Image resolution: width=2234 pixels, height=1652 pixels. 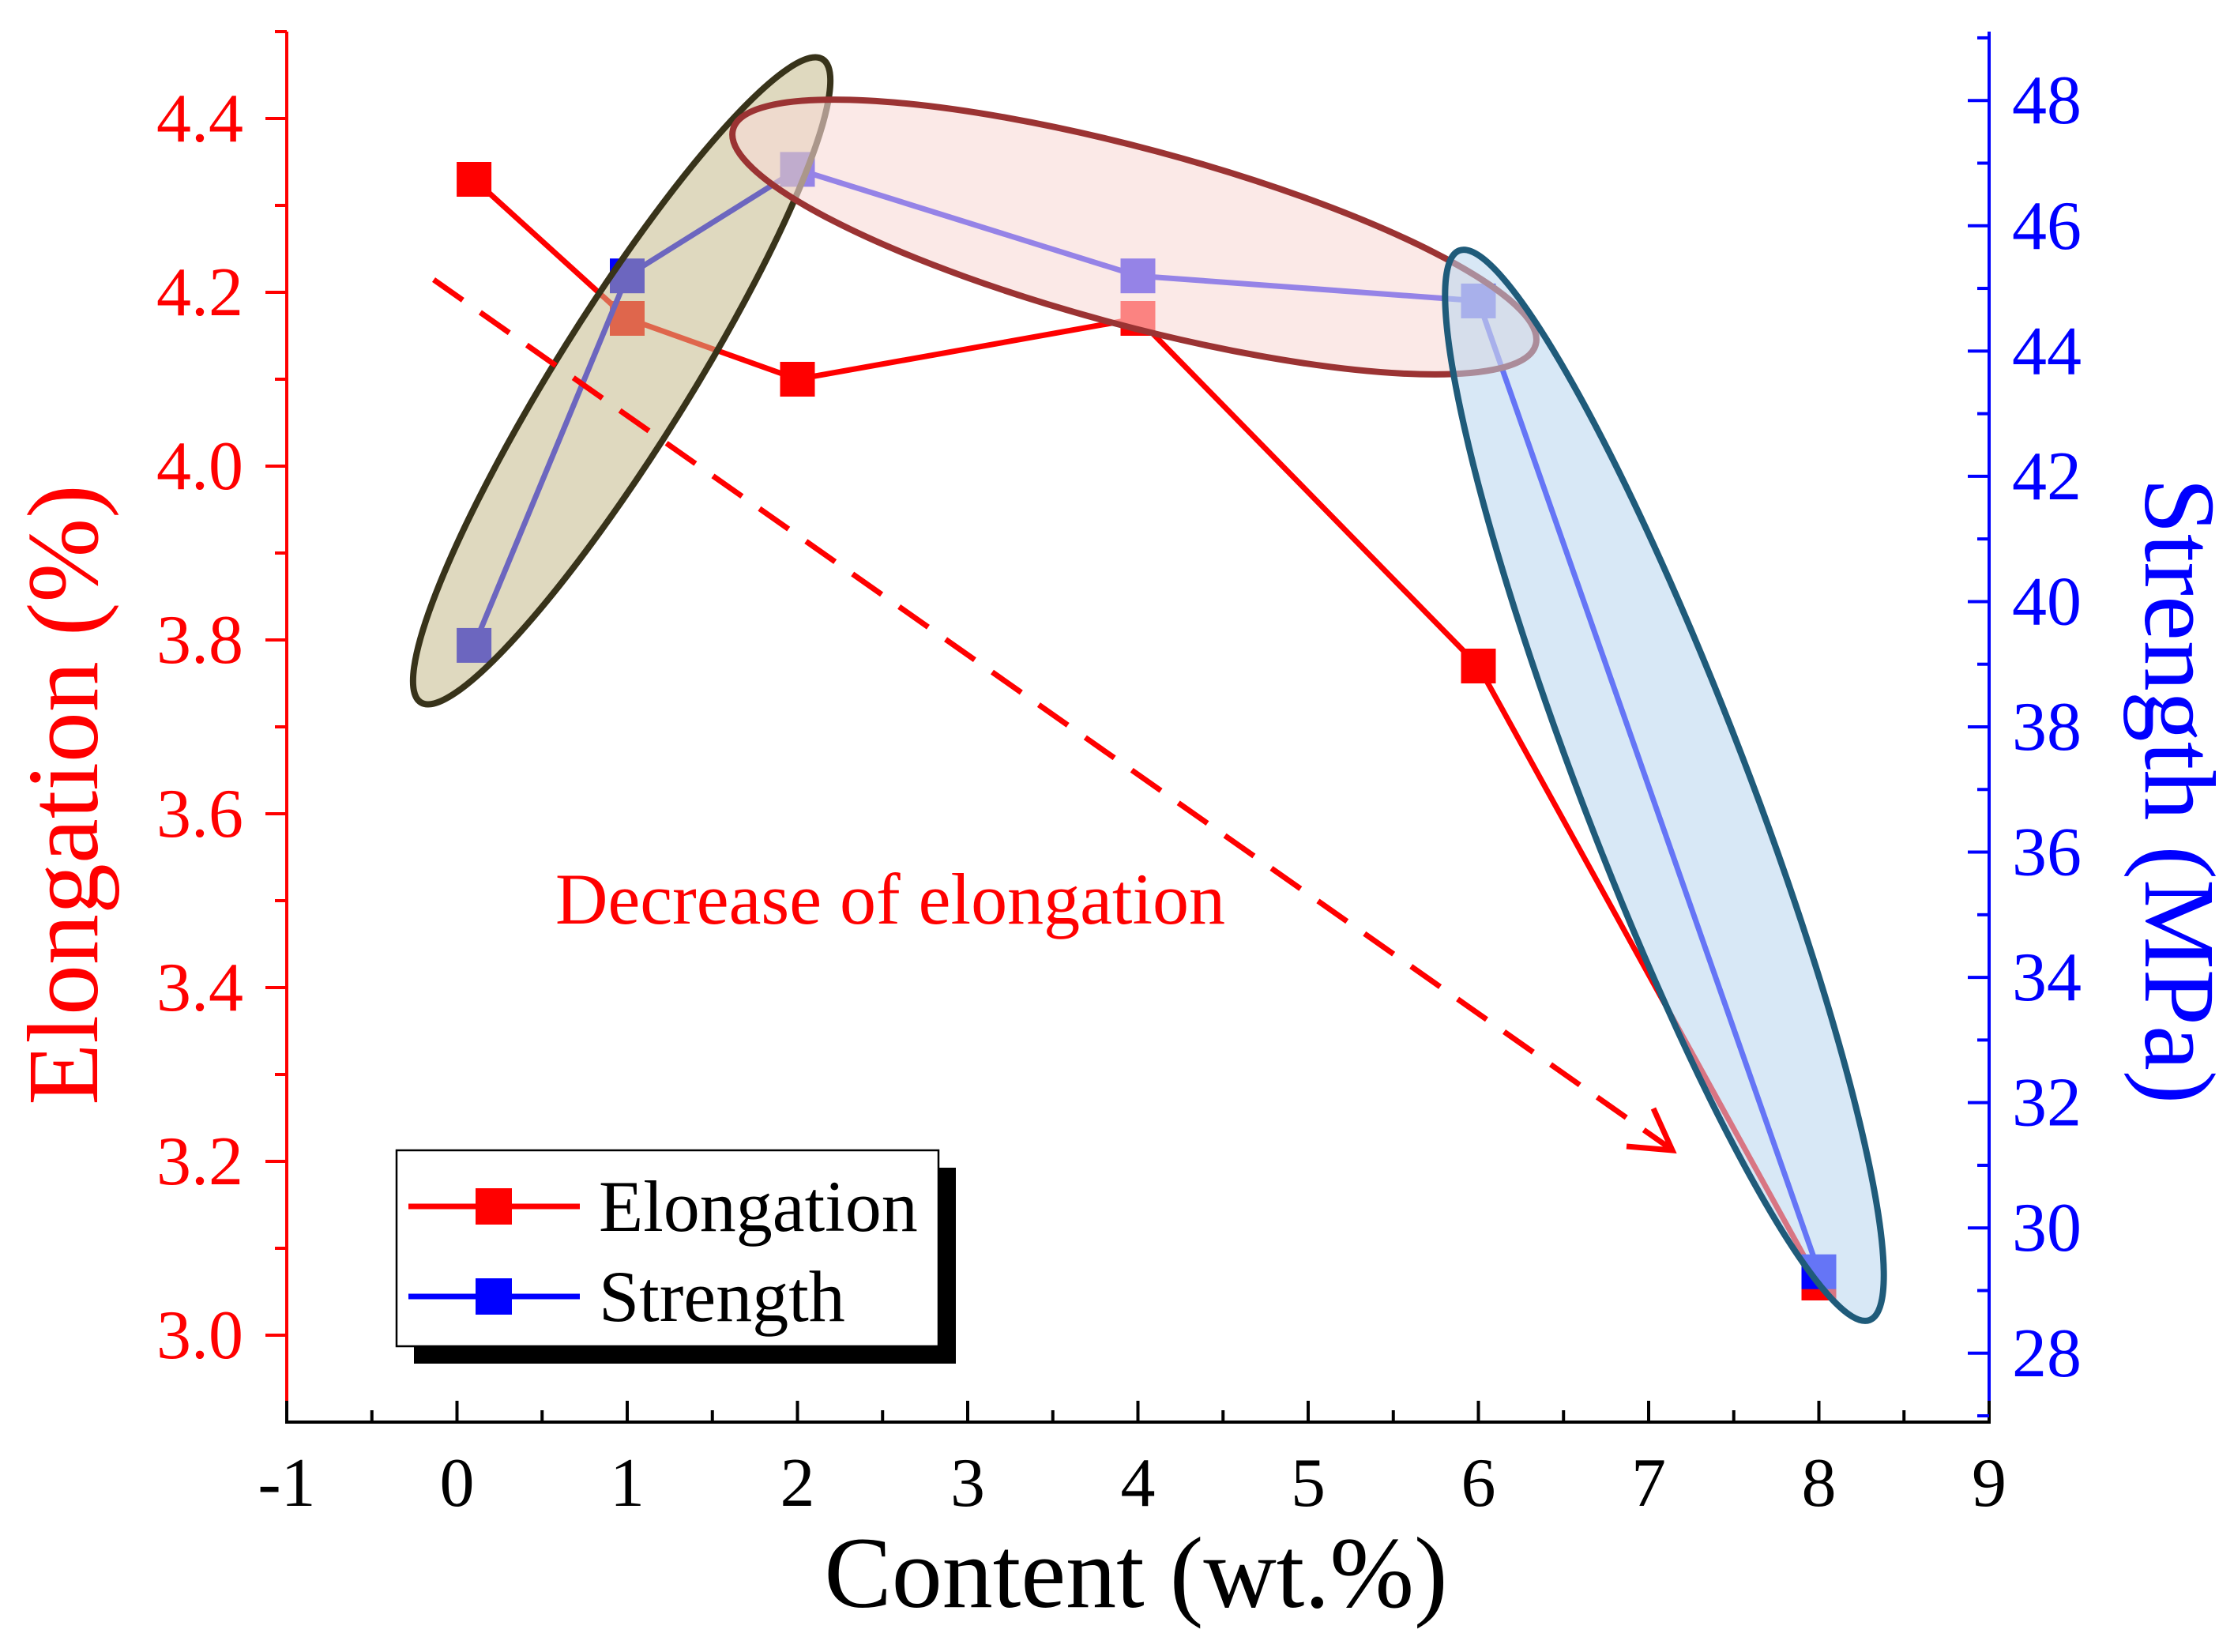 What do you see at coordinates (1648, 1483) in the screenshot?
I see `x-tick-label: 7` at bounding box center [1648, 1483].